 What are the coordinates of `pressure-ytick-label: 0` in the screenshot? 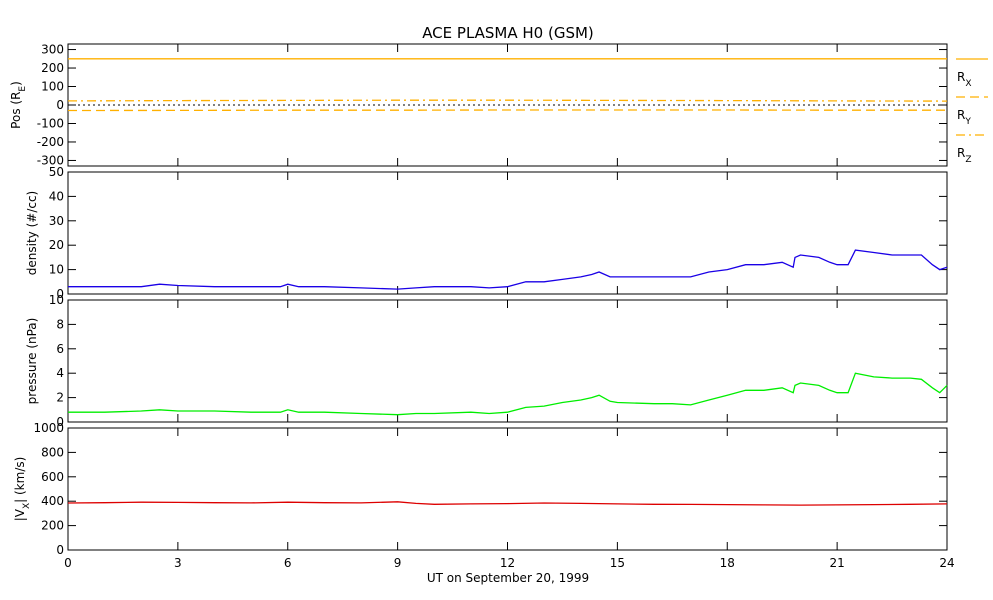 It's located at (60, 422).